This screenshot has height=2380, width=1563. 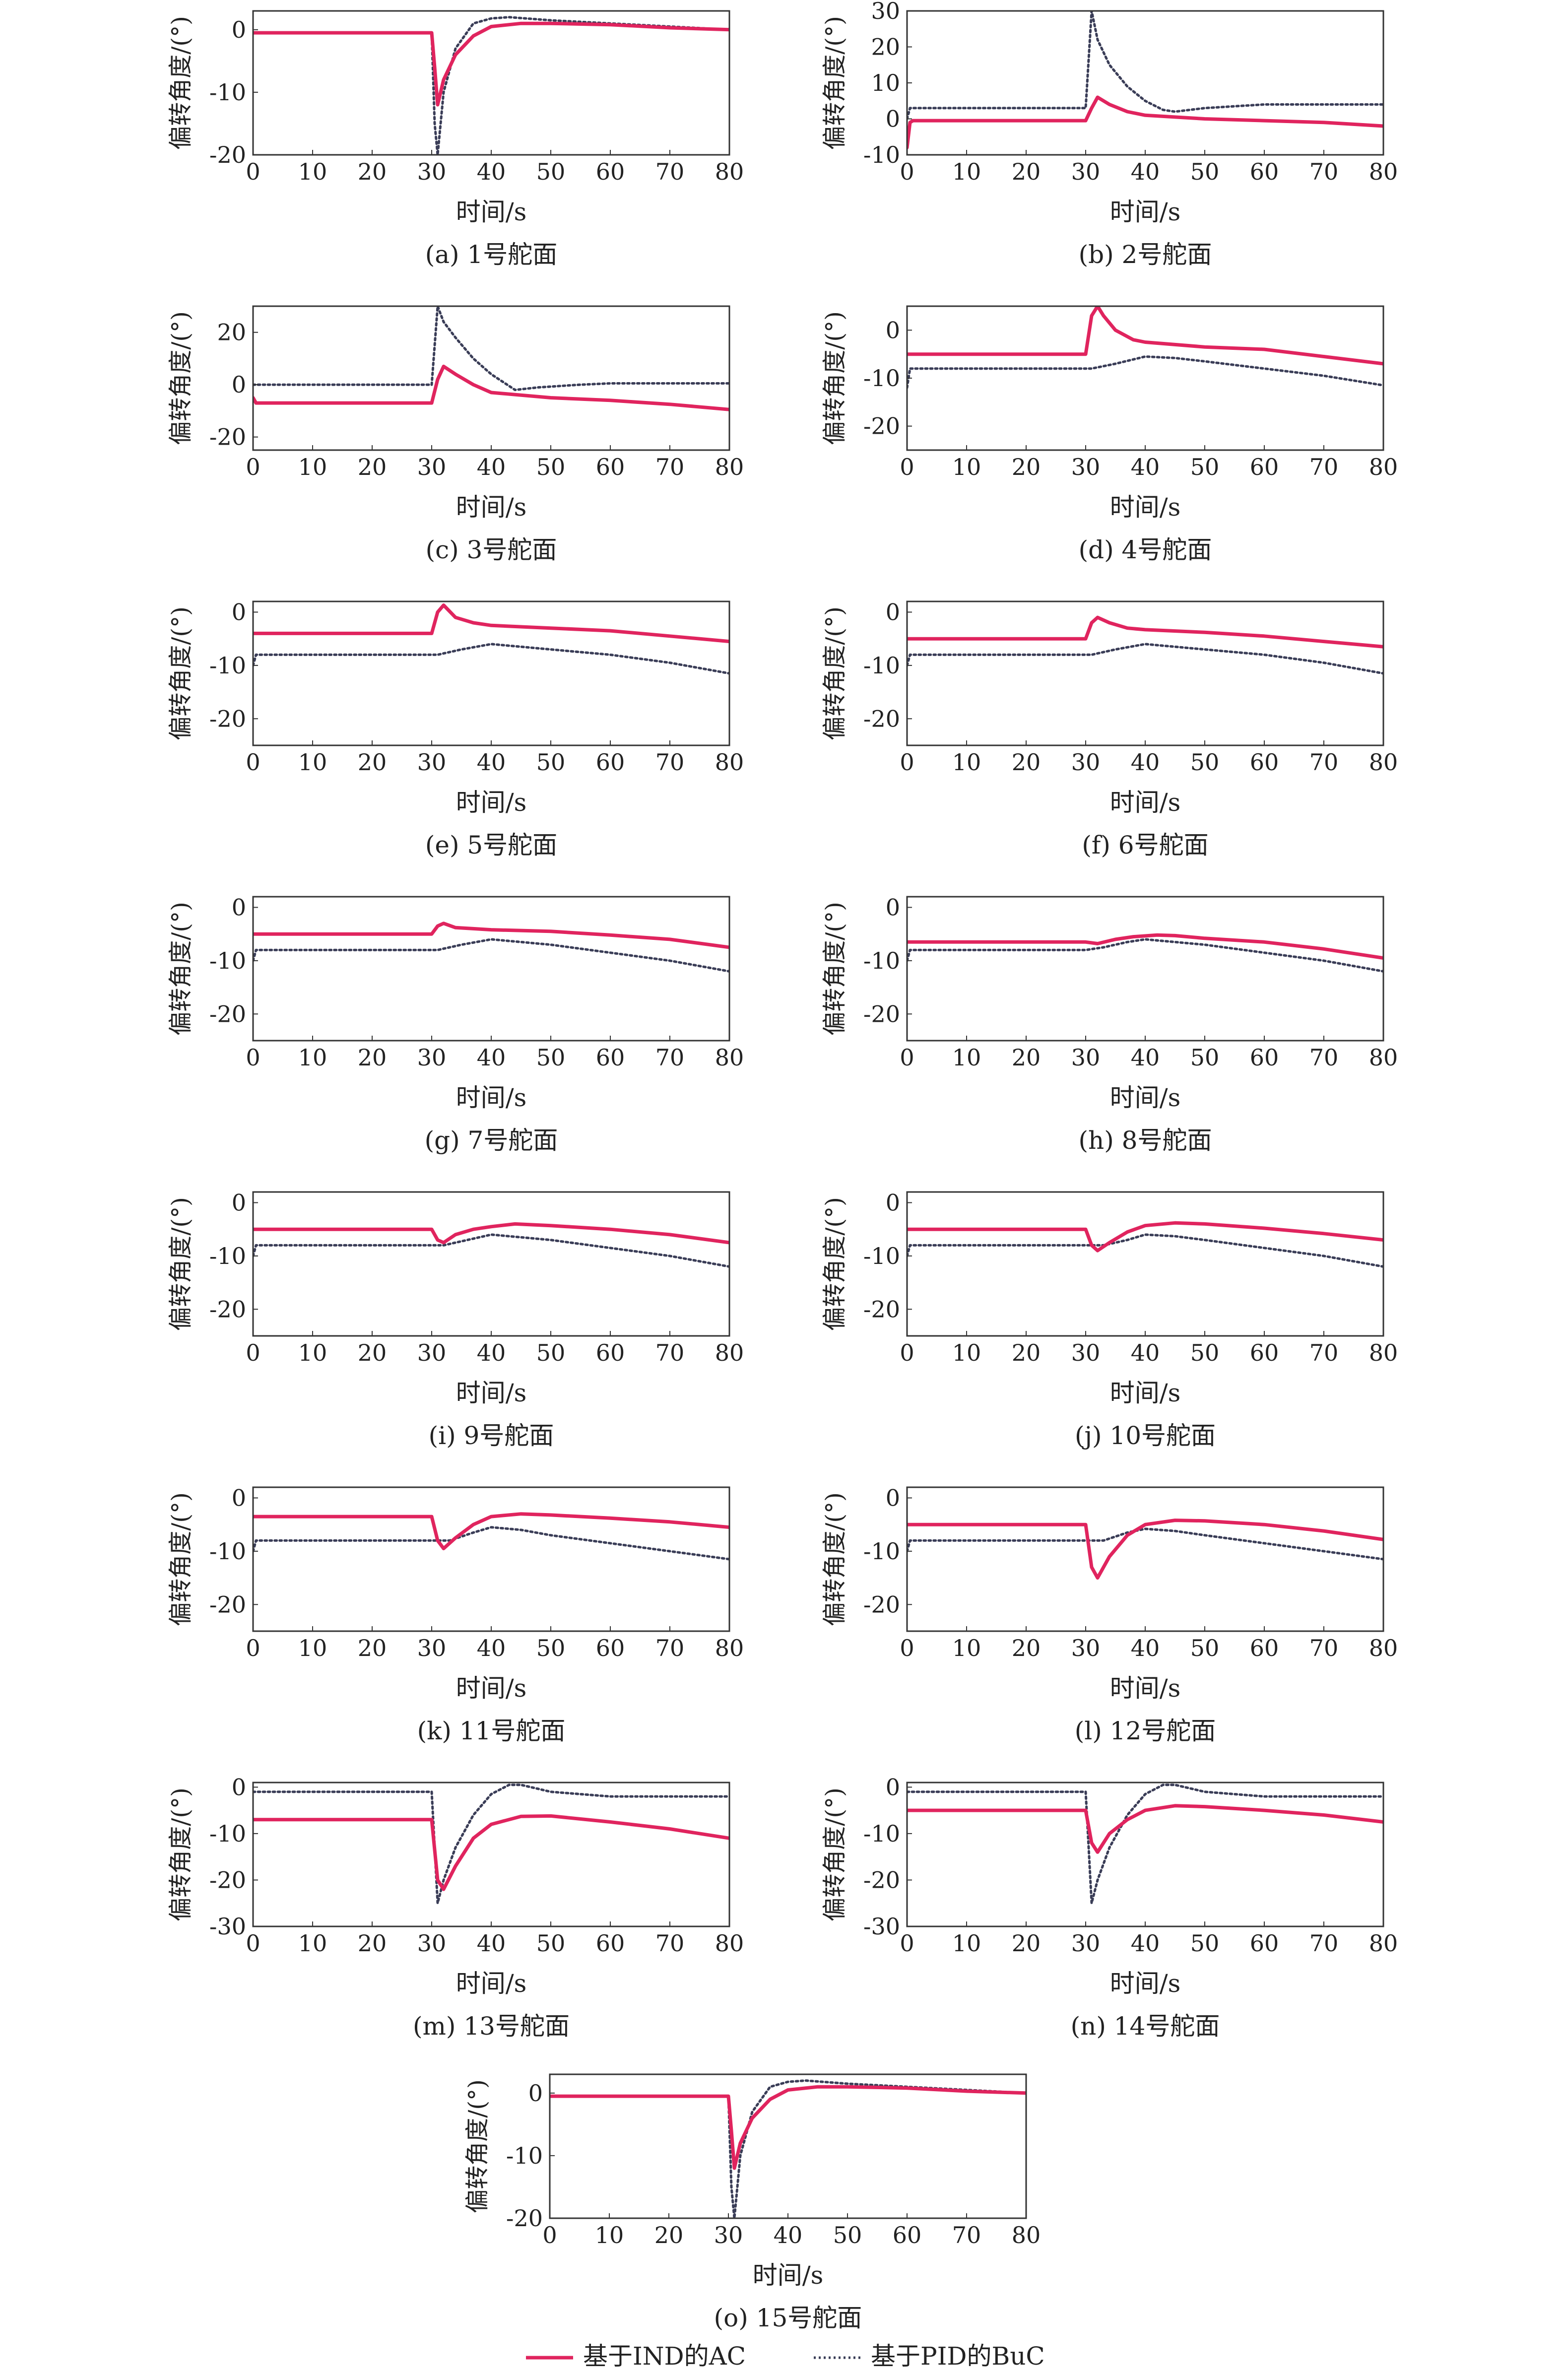 I want to click on subplot-caption: (j) 10号舵面, so click(x=1145, y=1435).